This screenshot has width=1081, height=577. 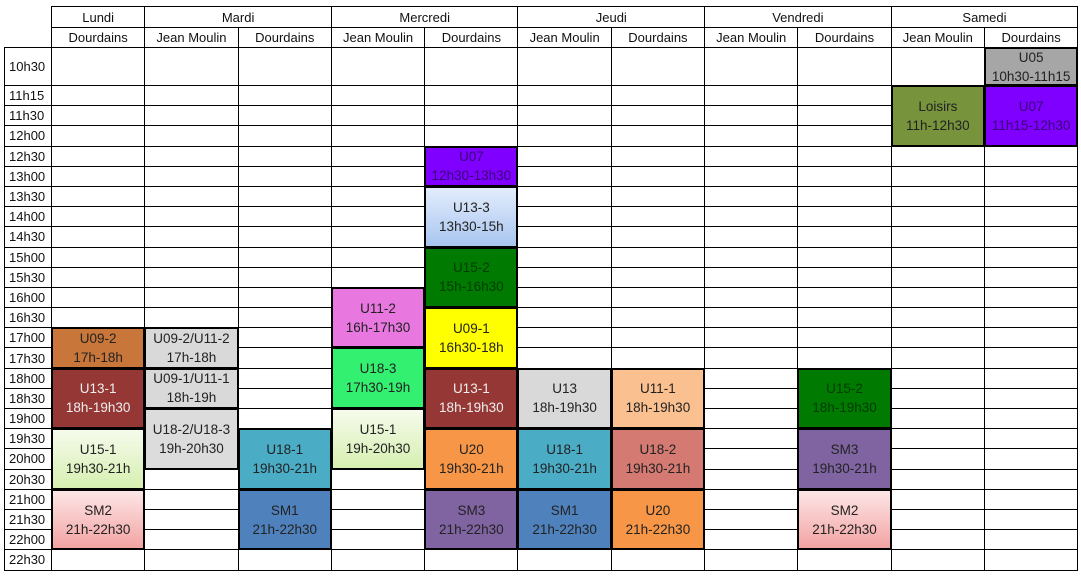 What do you see at coordinates (378, 388) in the screenshot?
I see `event-time: 17h30-19h` at bounding box center [378, 388].